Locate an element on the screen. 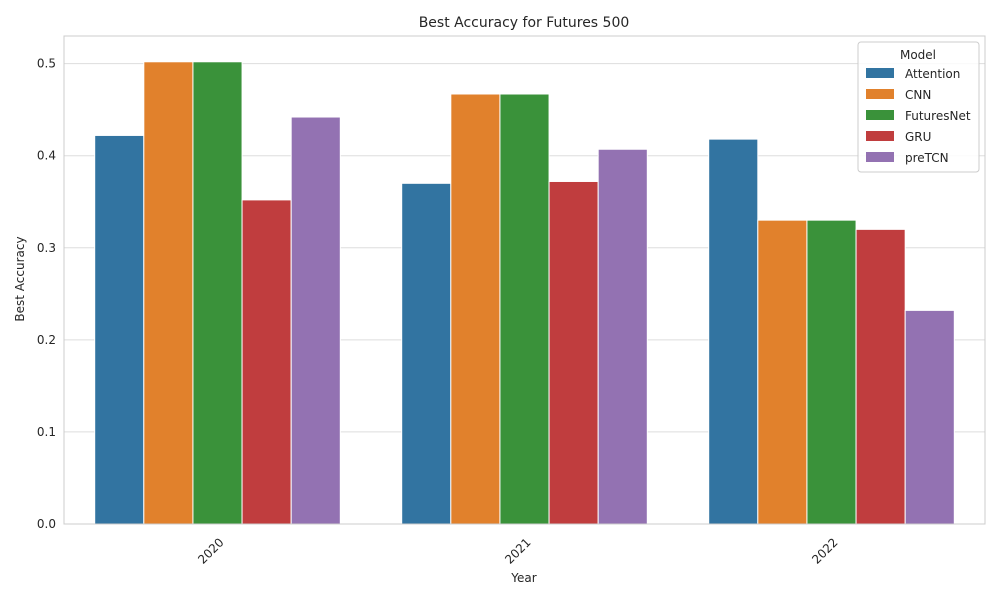  bar-attention-2020 is located at coordinates (119, 329).